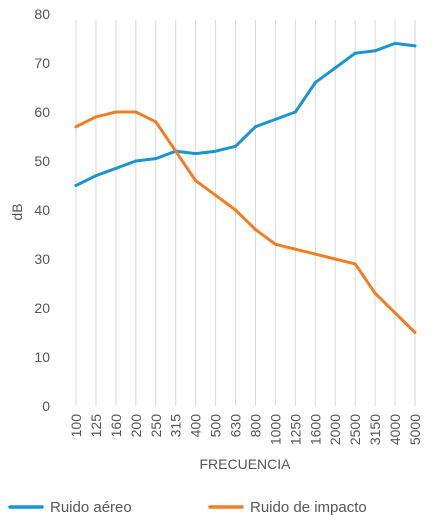 The height and width of the screenshot is (525, 440). Describe the element at coordinates (42, 14) in the screenshot. I see `y-tick-label-80: 80` at that location.